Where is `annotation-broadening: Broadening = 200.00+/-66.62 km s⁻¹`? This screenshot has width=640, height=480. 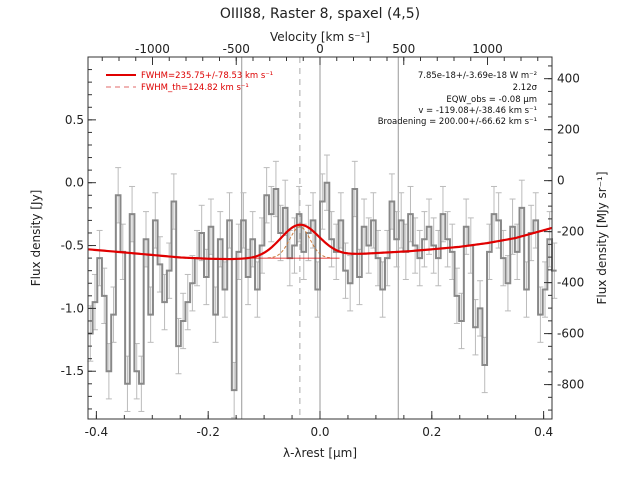
annotation-broadening: Broadening = 200.00+/-66.62 km s⁻¹ is located at coordinates (457, 122).